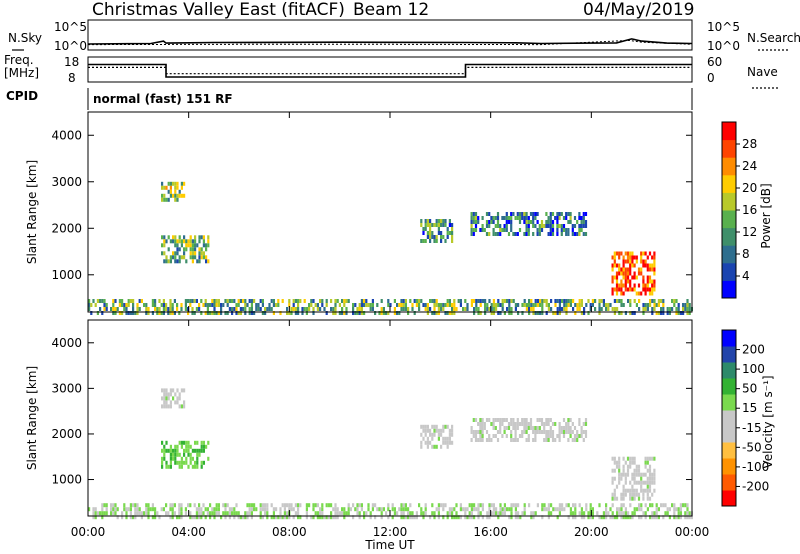  I want to click on power-ylabel: Slant Range [km], so click(32, 212).